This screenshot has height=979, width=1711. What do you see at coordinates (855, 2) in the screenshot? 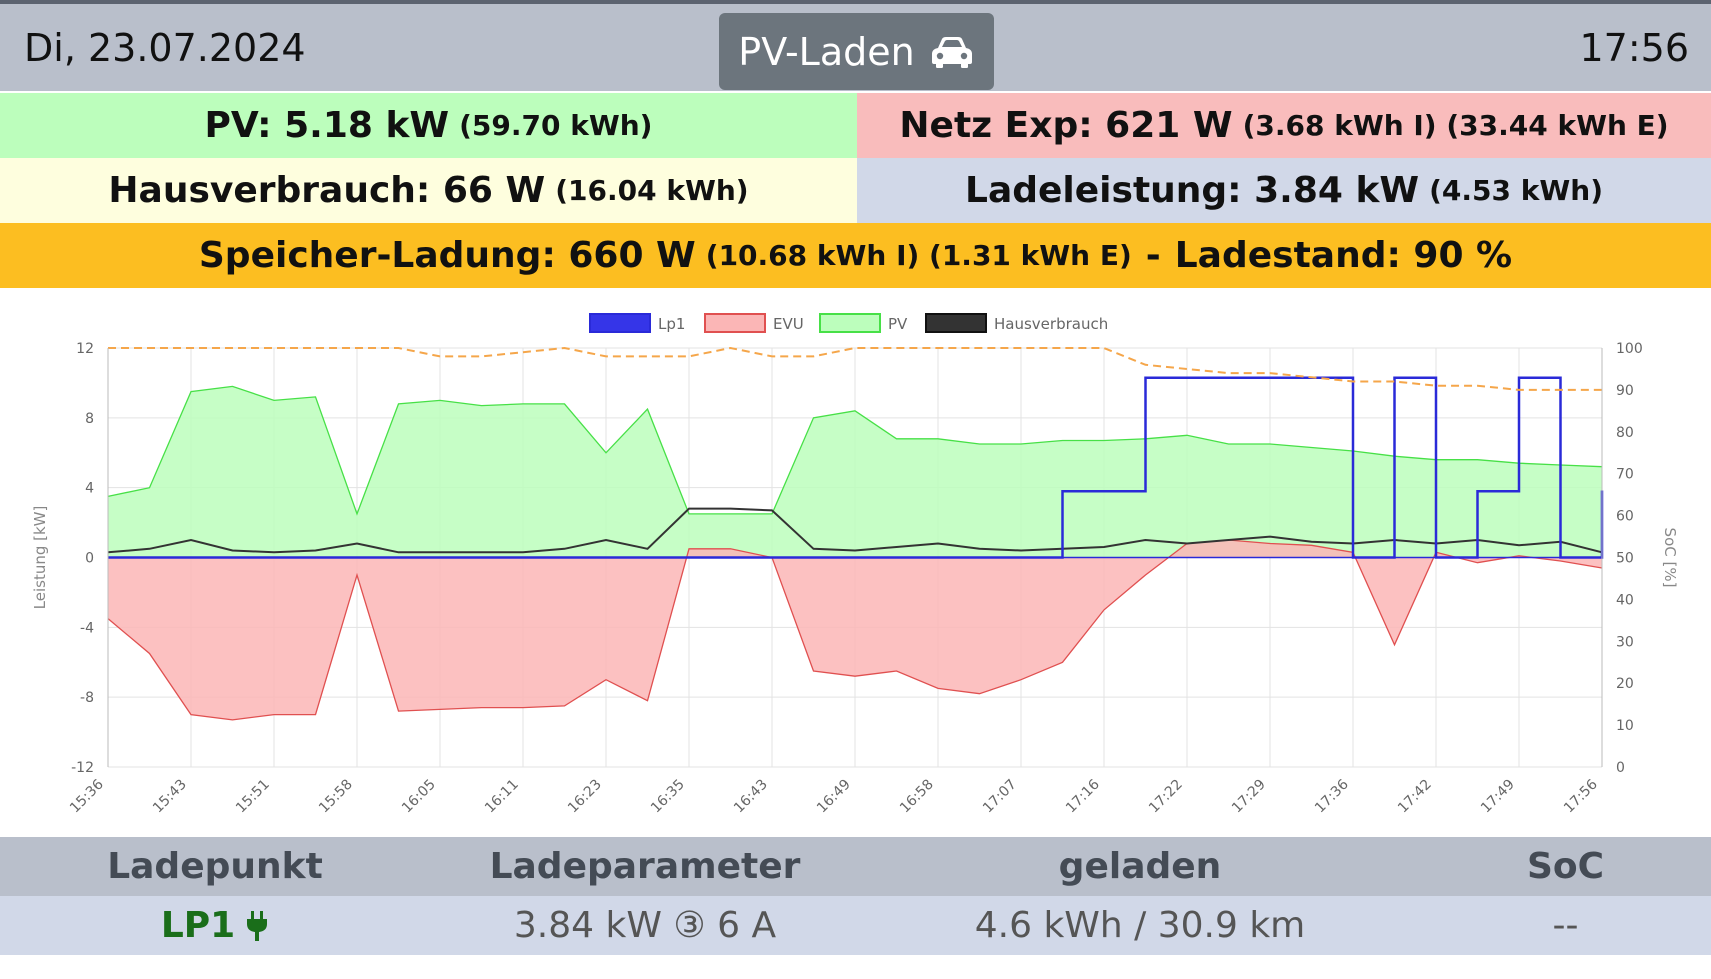
I see `top-border` at bounding box center [855, 2].